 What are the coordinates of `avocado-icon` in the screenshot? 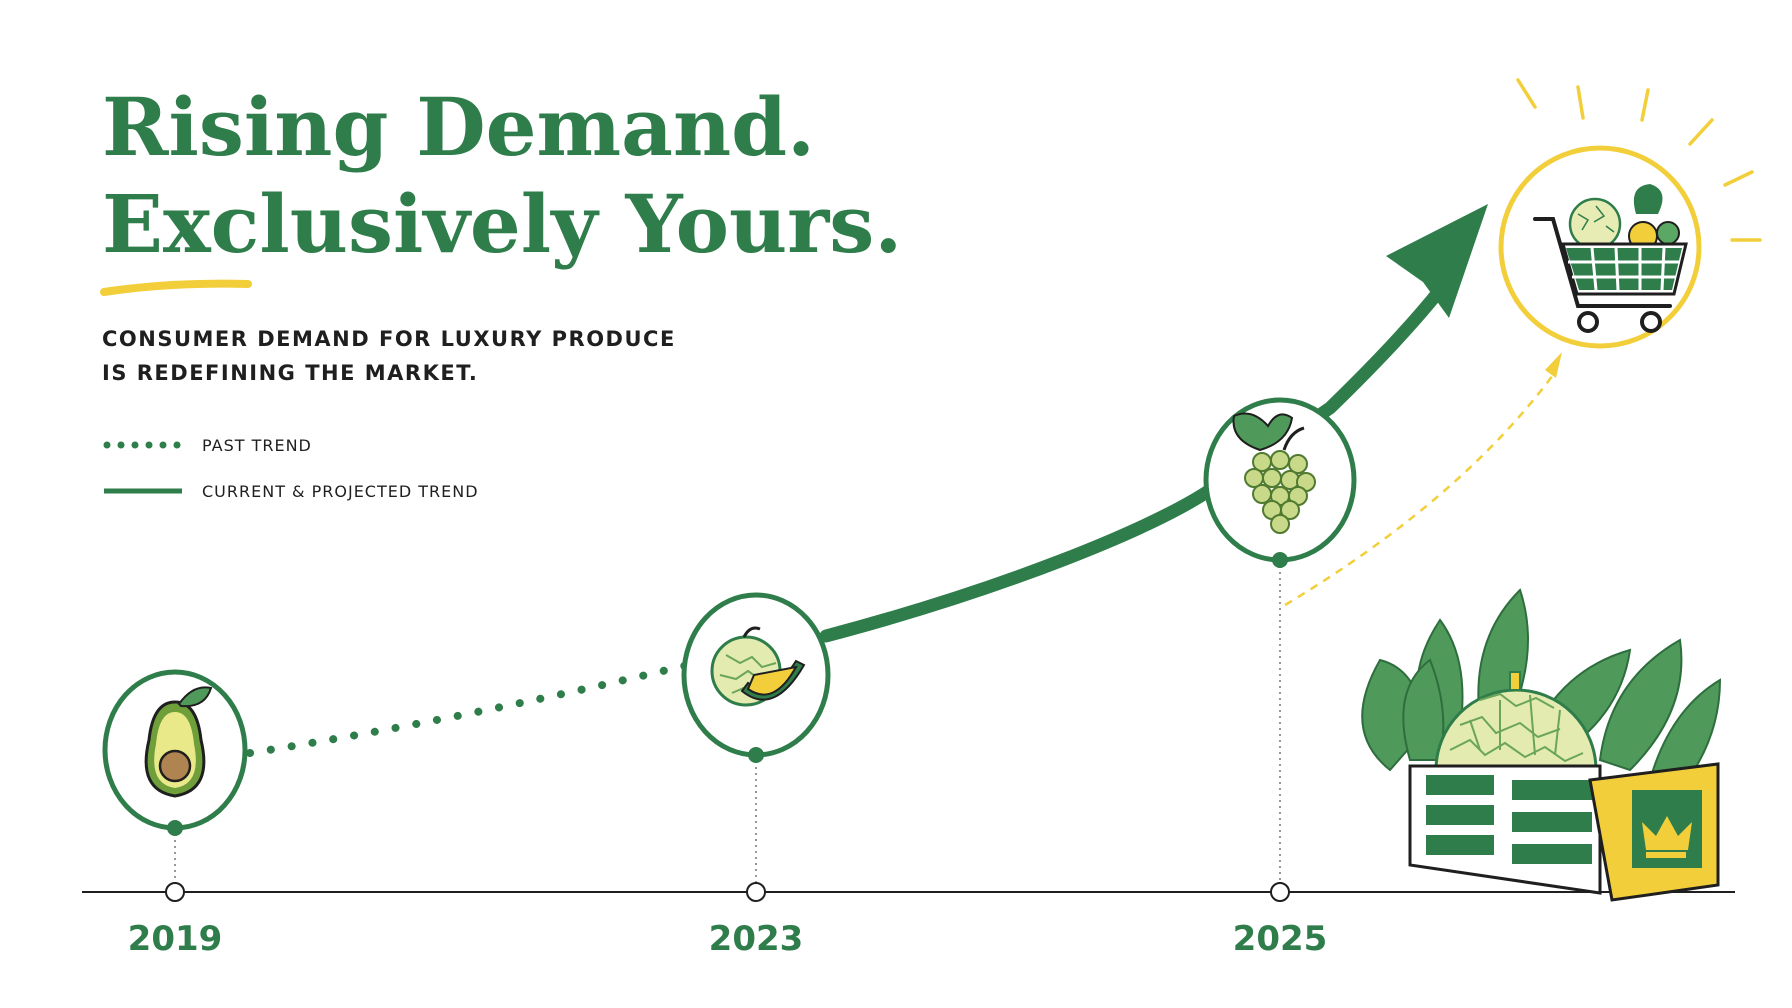 It's located at (178, 742).